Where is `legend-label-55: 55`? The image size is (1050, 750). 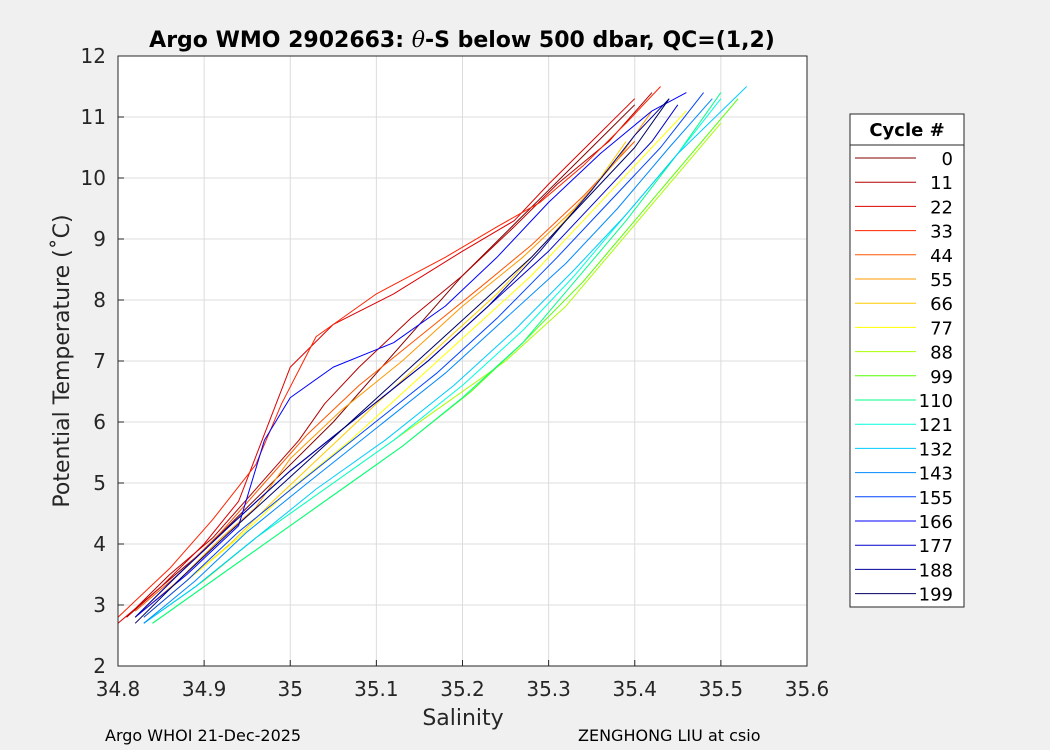 legend-label-55: 55 is located at coordinates (941, 280).